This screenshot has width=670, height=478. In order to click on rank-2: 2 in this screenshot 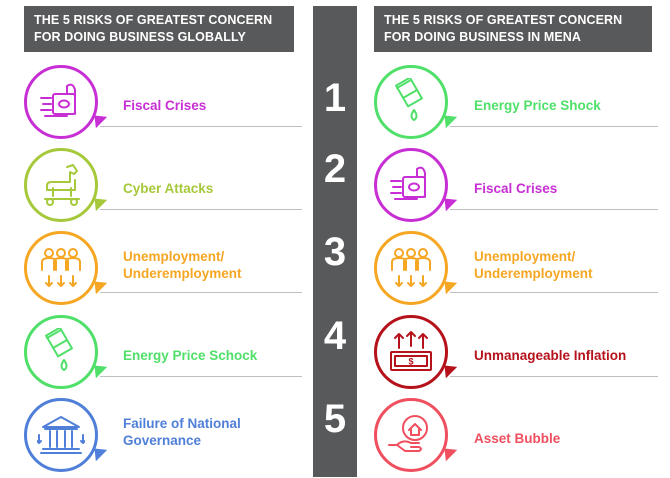, I will do `click(335, 169)`.